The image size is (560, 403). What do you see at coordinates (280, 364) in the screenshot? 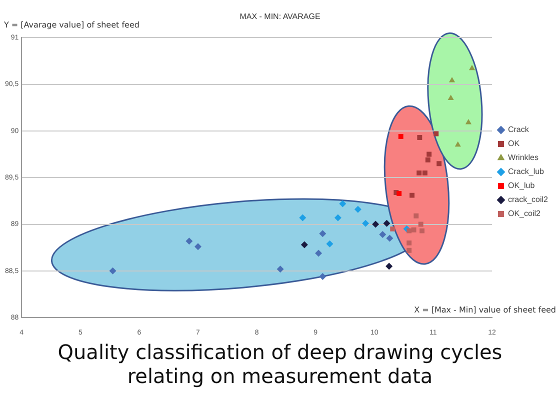
I see `text: Quality classification of deep drawing cycles relating on measurement data` at bounding box center [280, 364].